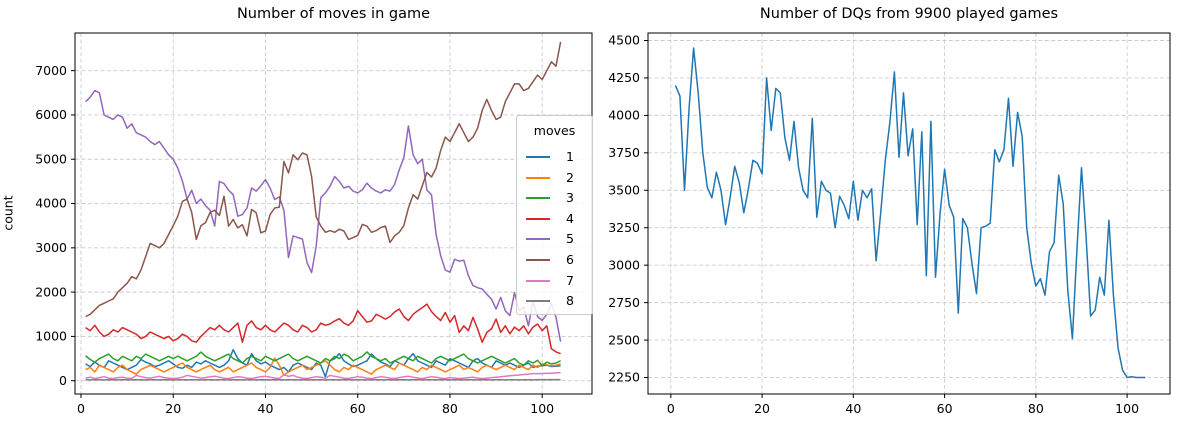 The width and height of the screenshot is (1178, 427). What do you see at coordinates (909, 14) in the screenshot?
I see `right-chart-title: Number of DQs from 9900 played games` at bounding box center [909, 14].